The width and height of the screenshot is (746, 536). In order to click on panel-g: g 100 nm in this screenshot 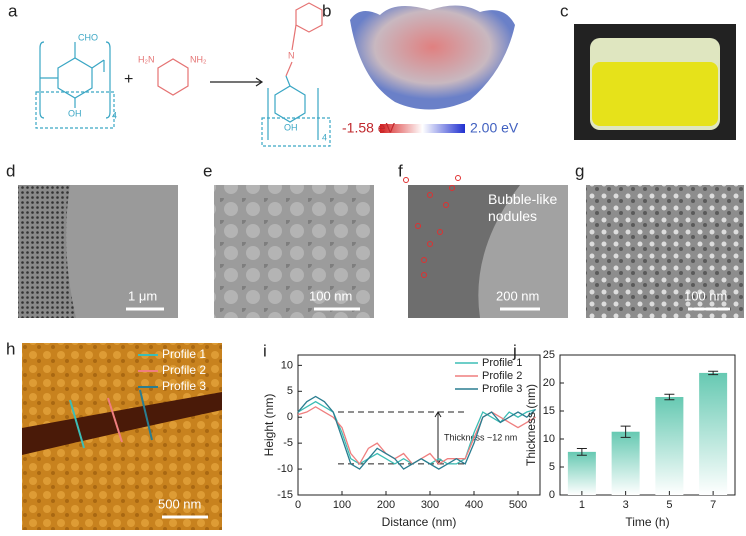, I will do `click(659, 239)`.